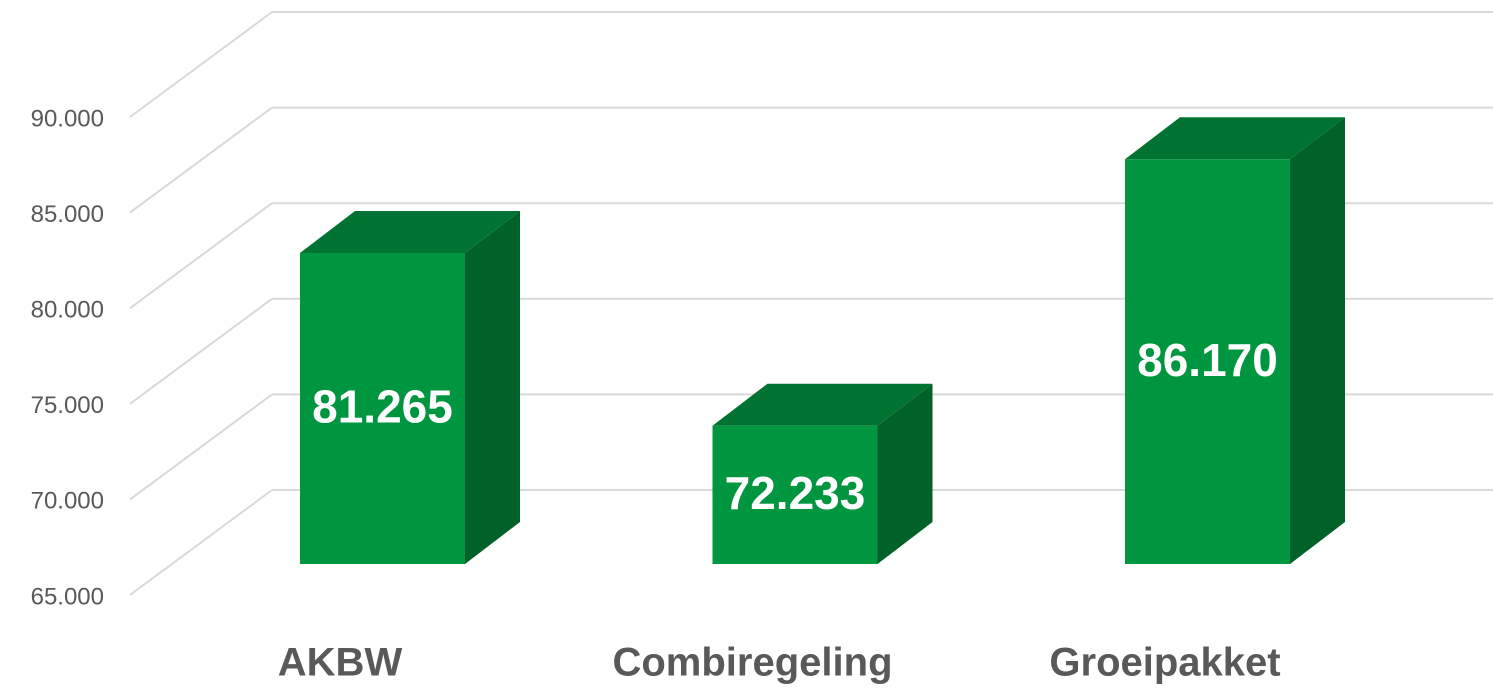 This screenshot has width=1493, height=689. I want to click on x-tick-label: AKBW, so click(340, 663).